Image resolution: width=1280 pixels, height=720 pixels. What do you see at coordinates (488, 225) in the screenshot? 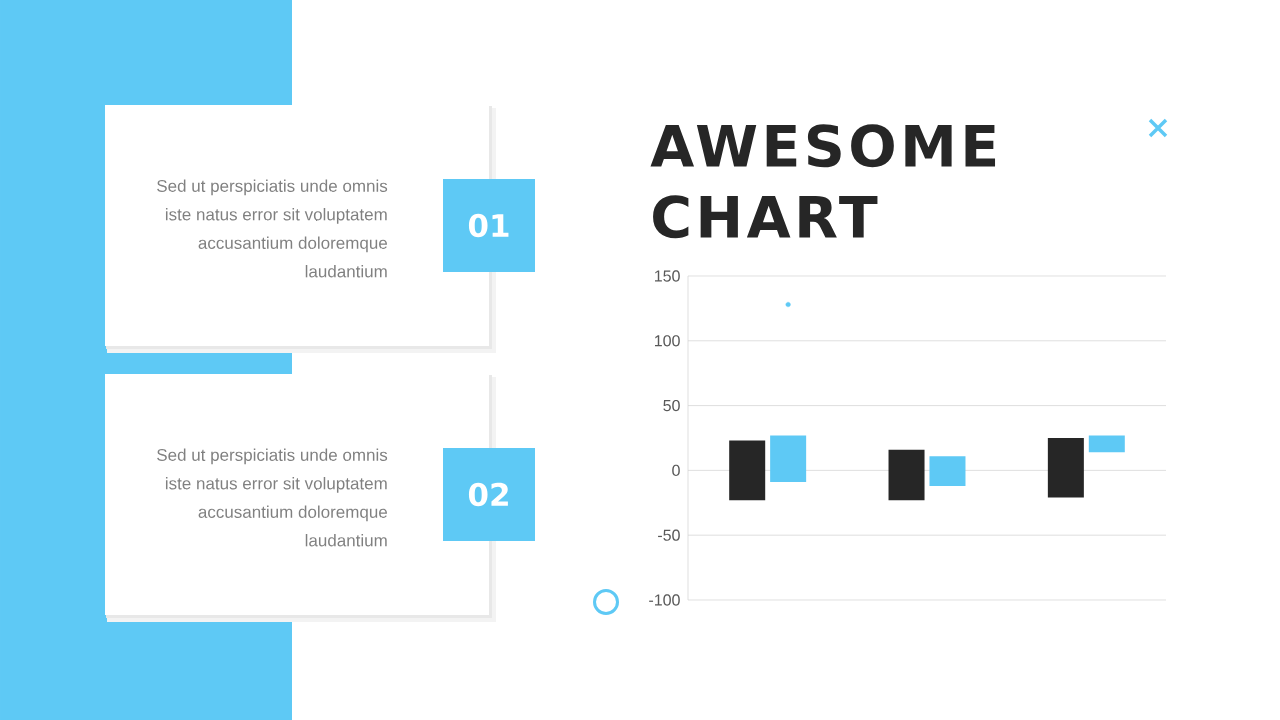
I see `text: 01` at bounding box center [488, 225].